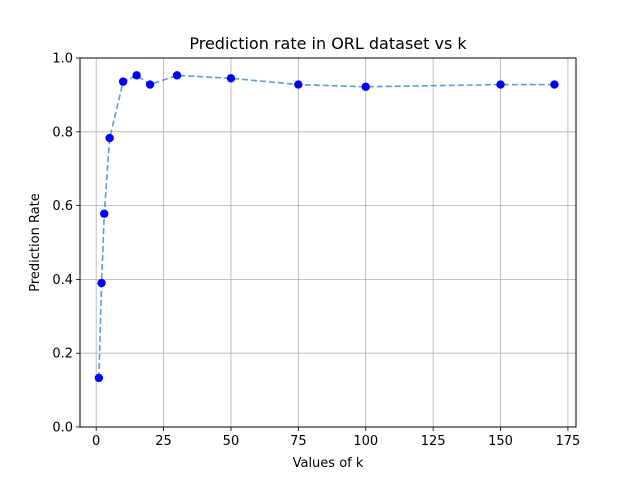 The width and height of the screenshot is (640, 480). Describe the element at coordinates (365, 441) in the screenshot. I see `x-tick-label: 100` at that location.